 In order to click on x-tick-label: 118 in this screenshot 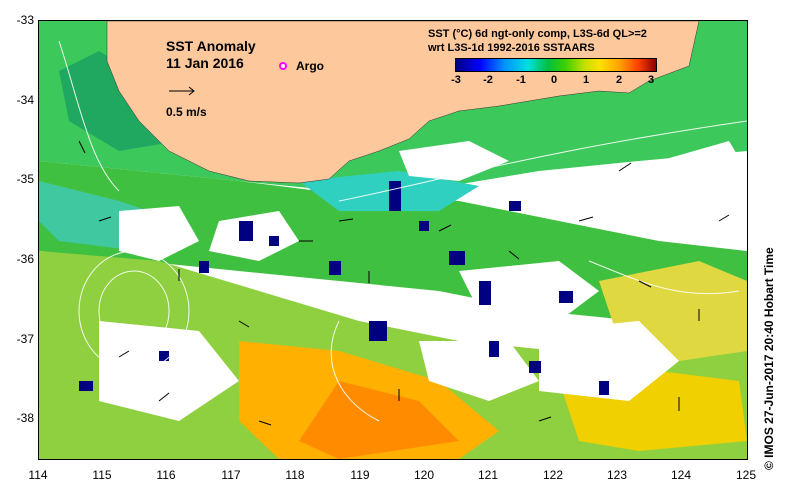, I will do `click(295, 475)`.